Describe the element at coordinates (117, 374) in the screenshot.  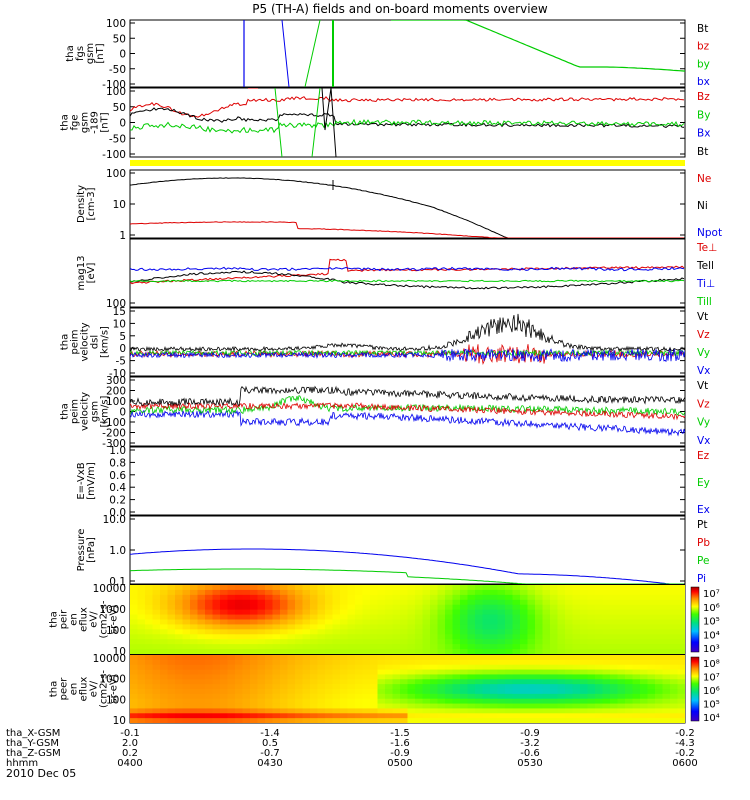
I see `panel-5-ytick: -10` at that location.